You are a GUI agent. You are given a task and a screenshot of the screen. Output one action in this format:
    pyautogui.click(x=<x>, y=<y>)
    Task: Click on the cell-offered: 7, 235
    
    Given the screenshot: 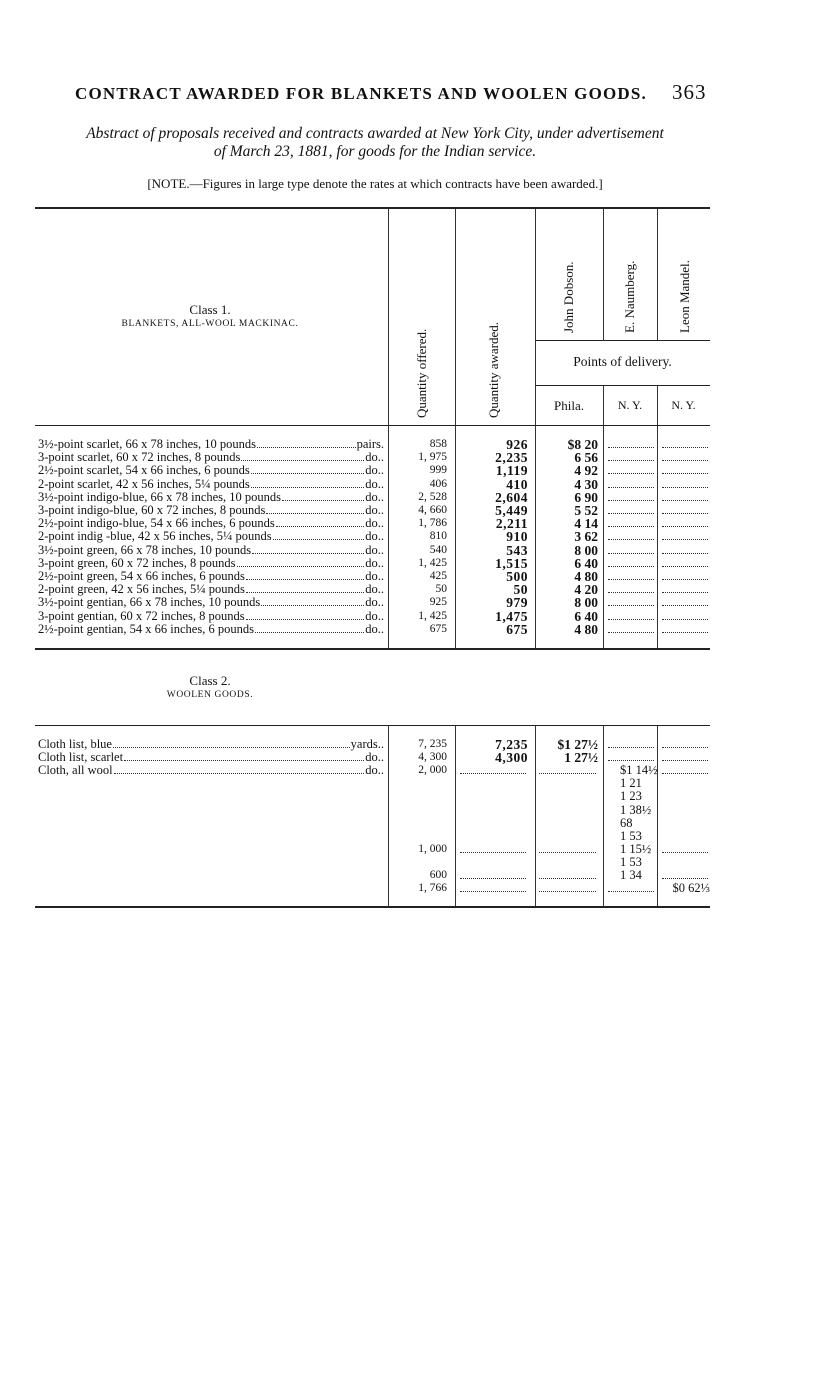 What is the action you would take?
    pyautogui.click(x=432, y=744)
    